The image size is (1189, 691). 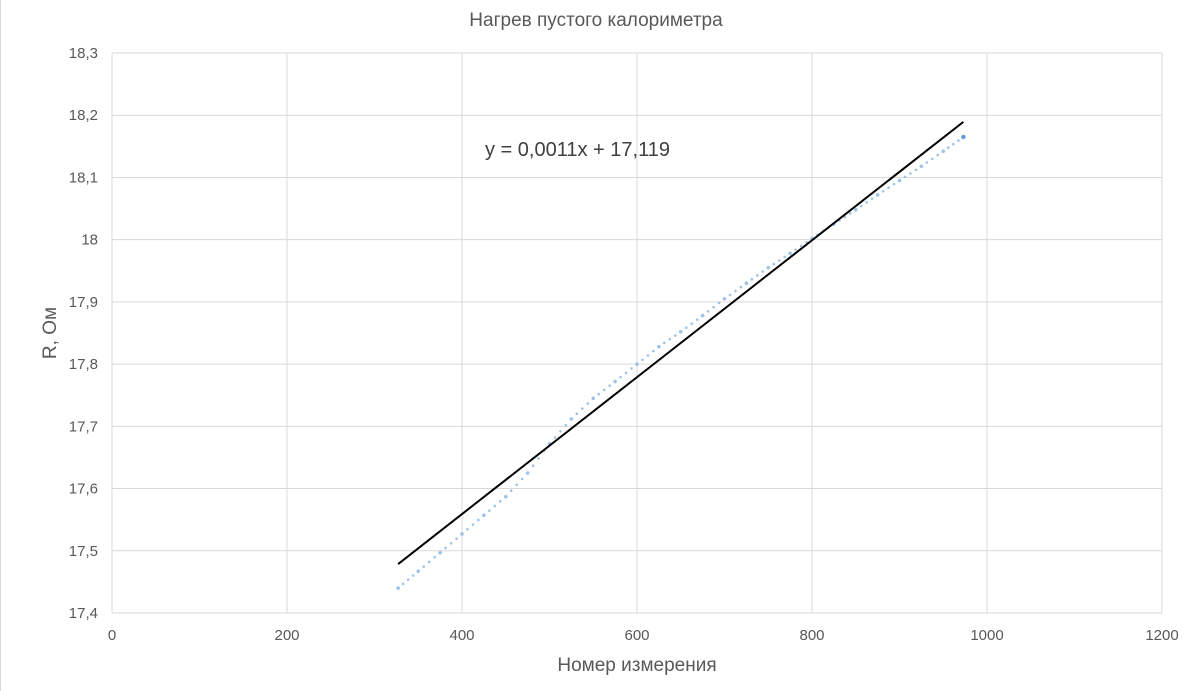 What do you see at coordinates (83, 115) in the screenshot?
I see `y-tick-label: 18,2` at bounding box center [83, 115].